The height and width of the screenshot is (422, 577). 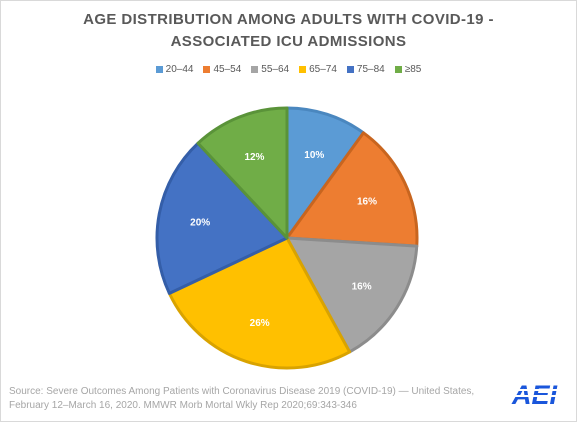 What do you see at coordinates (275, 69) in the screenshot?
I see `legend-label: 55–64` at bounding box center [275, 69].